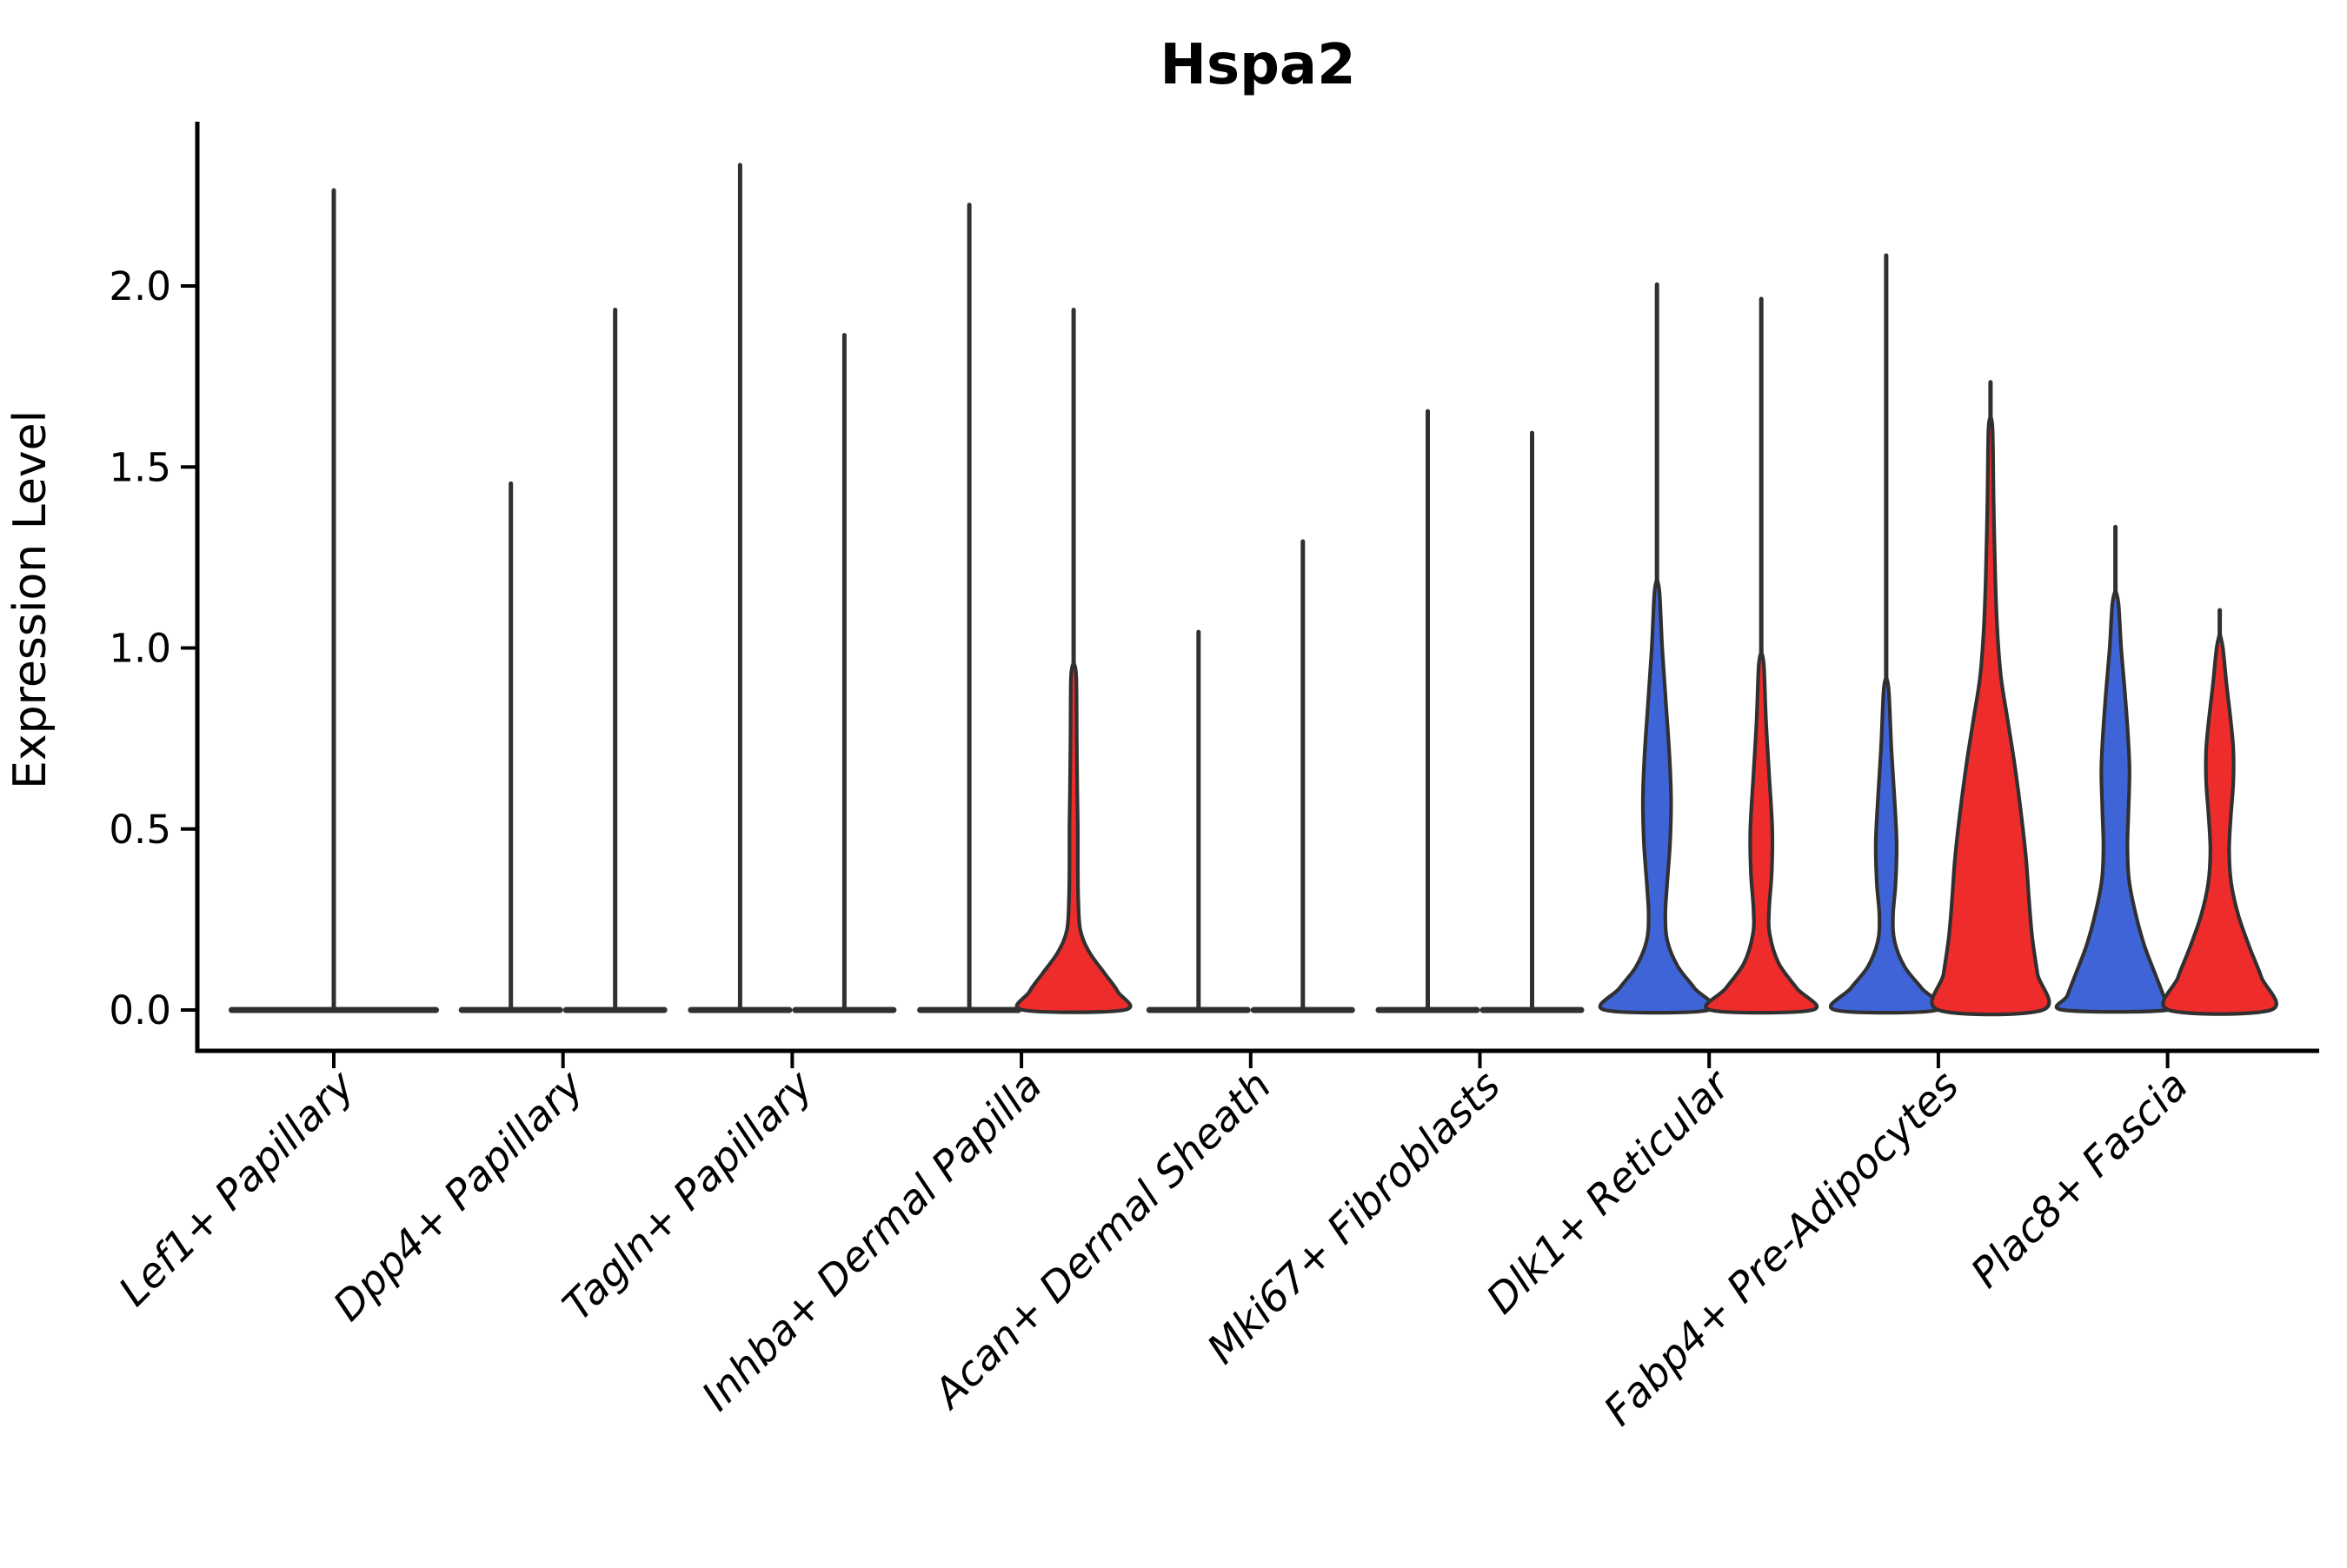  What do you see at coordinates (1303, 774) in the screenshot?
I see `violin-4-right-spike` at bounding box center [1303, 774].